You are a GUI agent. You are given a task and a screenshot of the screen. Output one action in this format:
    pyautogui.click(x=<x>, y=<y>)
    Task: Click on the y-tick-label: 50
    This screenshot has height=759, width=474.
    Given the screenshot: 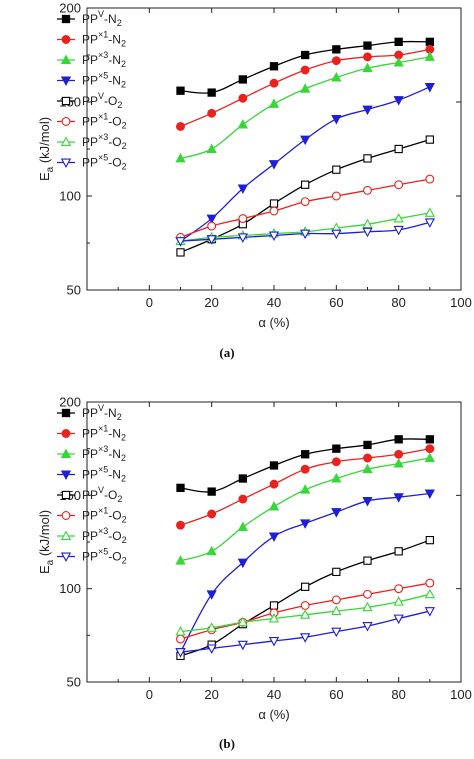 What is the action you would take?
    pyautogui.click(x=74, y=682)
    